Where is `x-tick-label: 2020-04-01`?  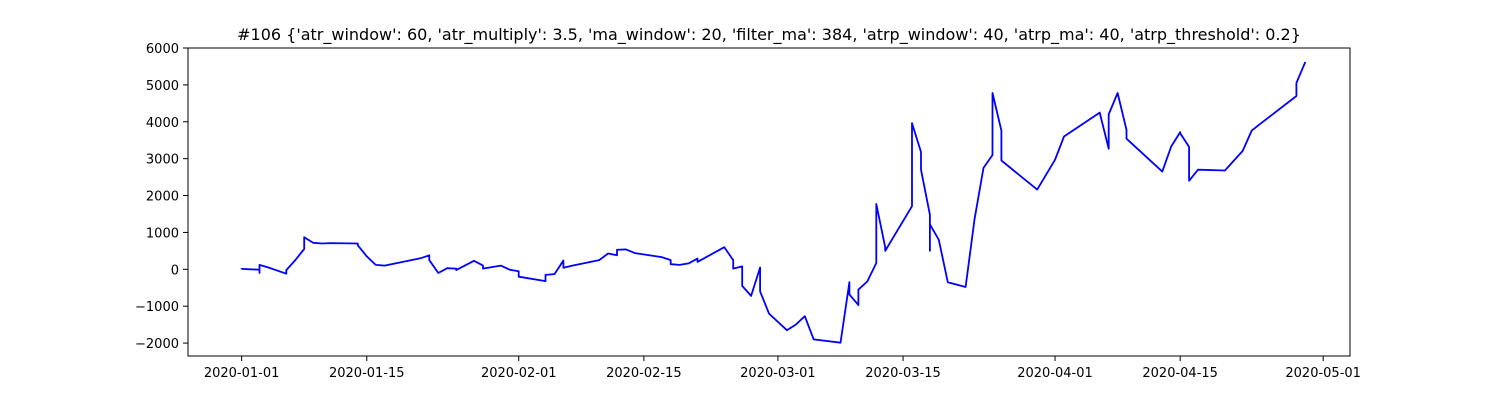 x-tick-label: 2020-04-01 is located at coordinates (1055, 373).